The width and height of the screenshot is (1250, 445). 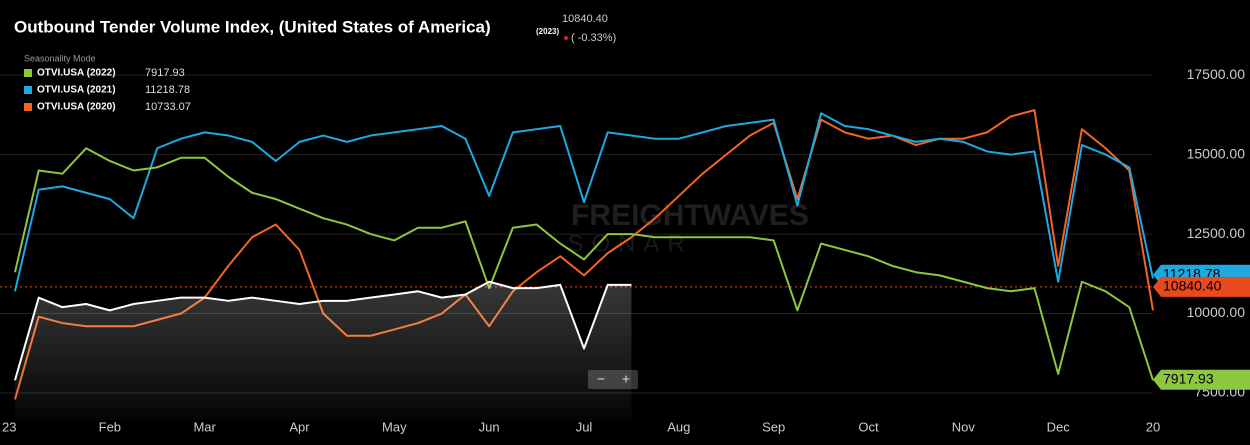 What do you see at coordinates (964, 426) in the screenshot?
I see `x-tick-label: Nov` at bounding box center [964, 426].